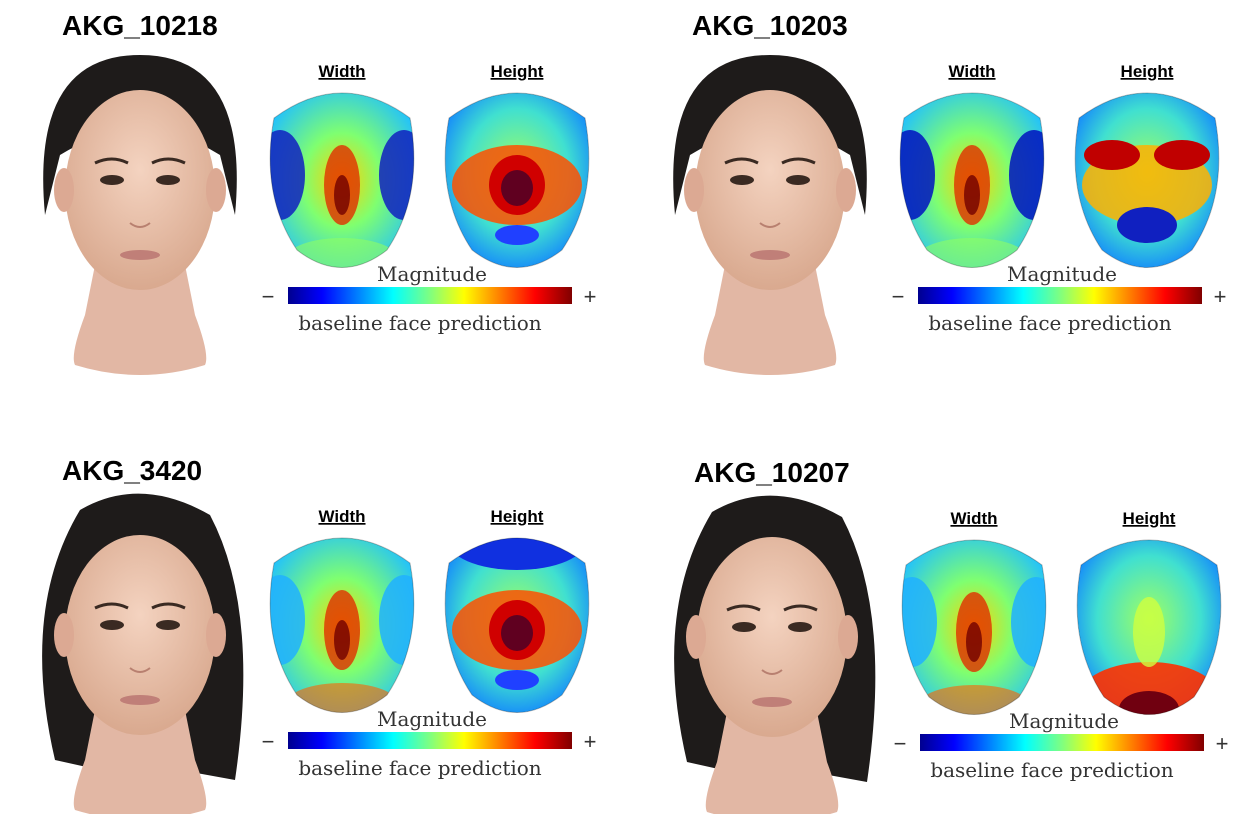  What do you see at coordinates (770, 25) in the screenshot?
I see `panel-title: AKG_10203` at bounding box center [770, 25].